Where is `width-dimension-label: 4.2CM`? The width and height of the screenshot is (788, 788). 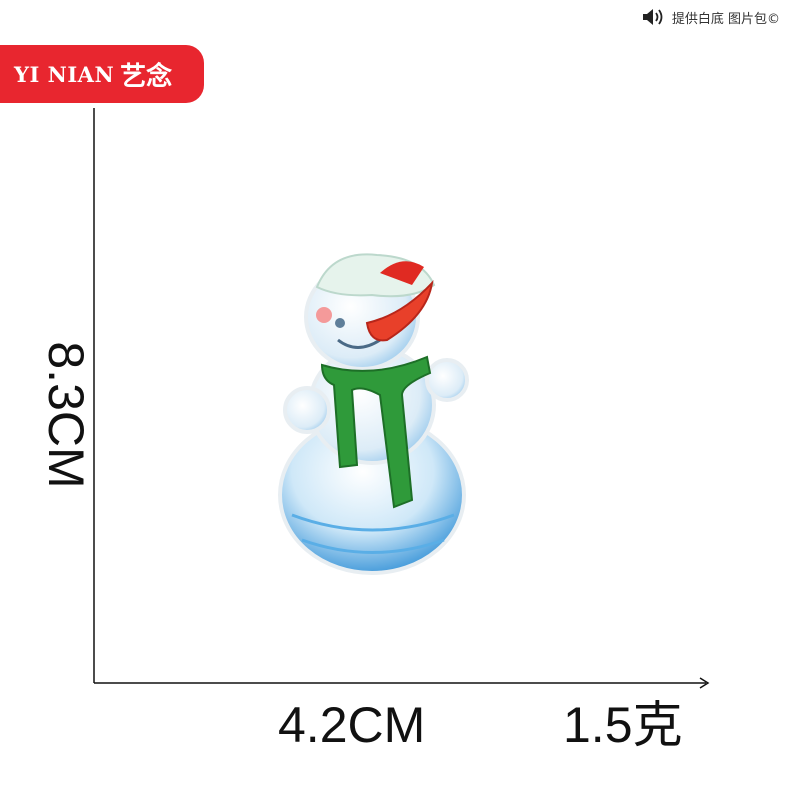
width-dimension-label: 4.2CM is located at coordinates (352, 725).